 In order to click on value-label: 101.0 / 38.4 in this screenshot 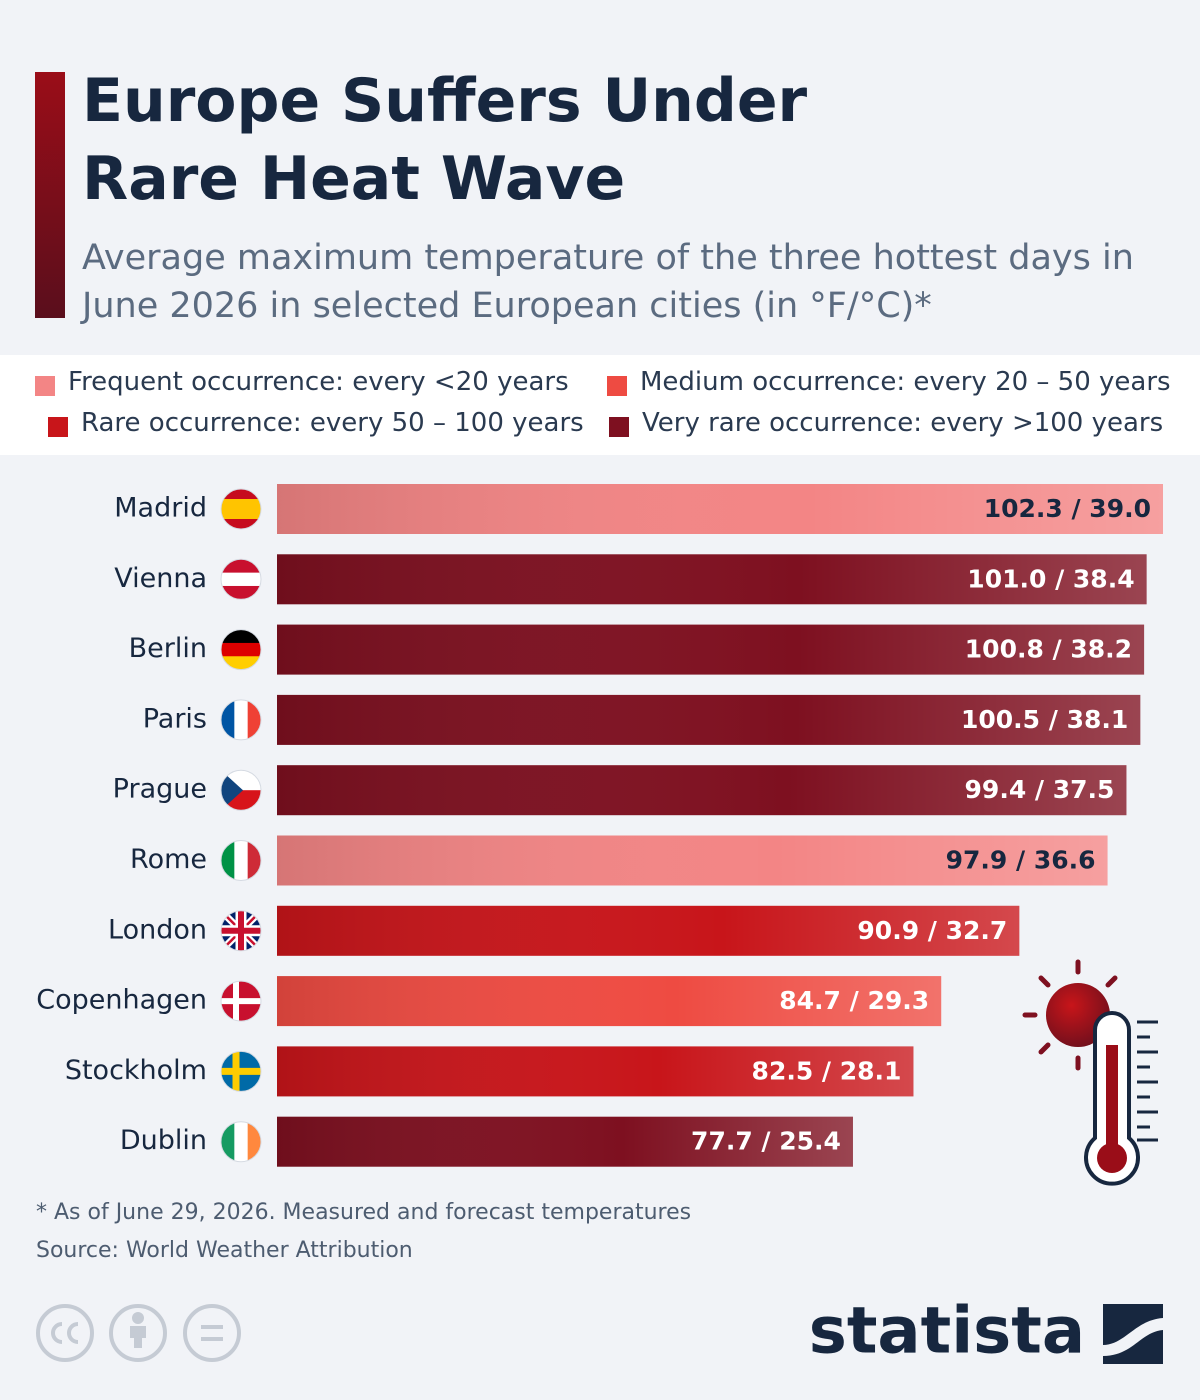, I will do `click(1050, 578)`.